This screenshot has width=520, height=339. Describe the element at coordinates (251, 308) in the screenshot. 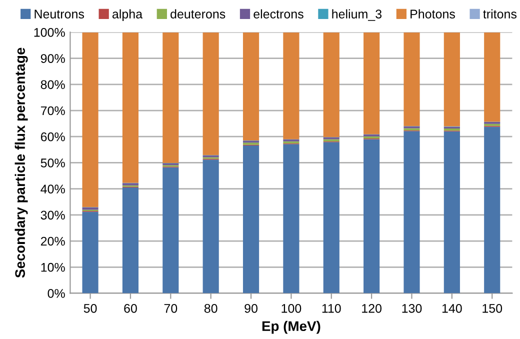

I see `x-tick-label: 90` at that location.